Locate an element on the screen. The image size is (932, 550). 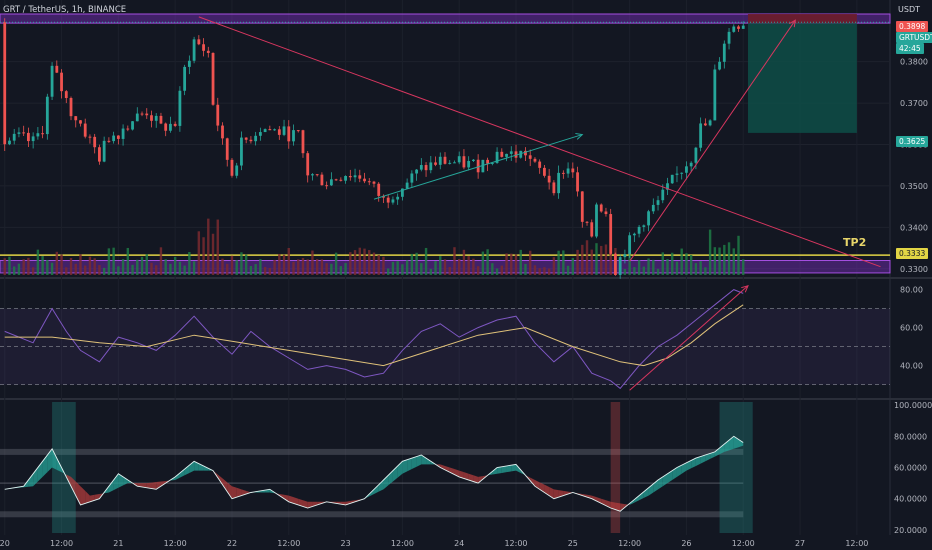
time-tick-label: 24 is located at coordinates (459, 543).